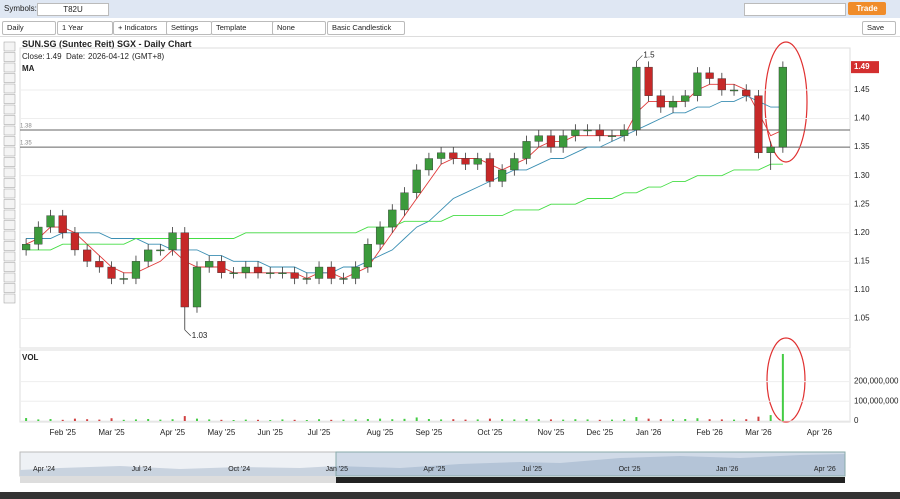 The width and height of the screenshot is (900, 499). I want to click on indicators-button: + Indicators, so click(141, 28).